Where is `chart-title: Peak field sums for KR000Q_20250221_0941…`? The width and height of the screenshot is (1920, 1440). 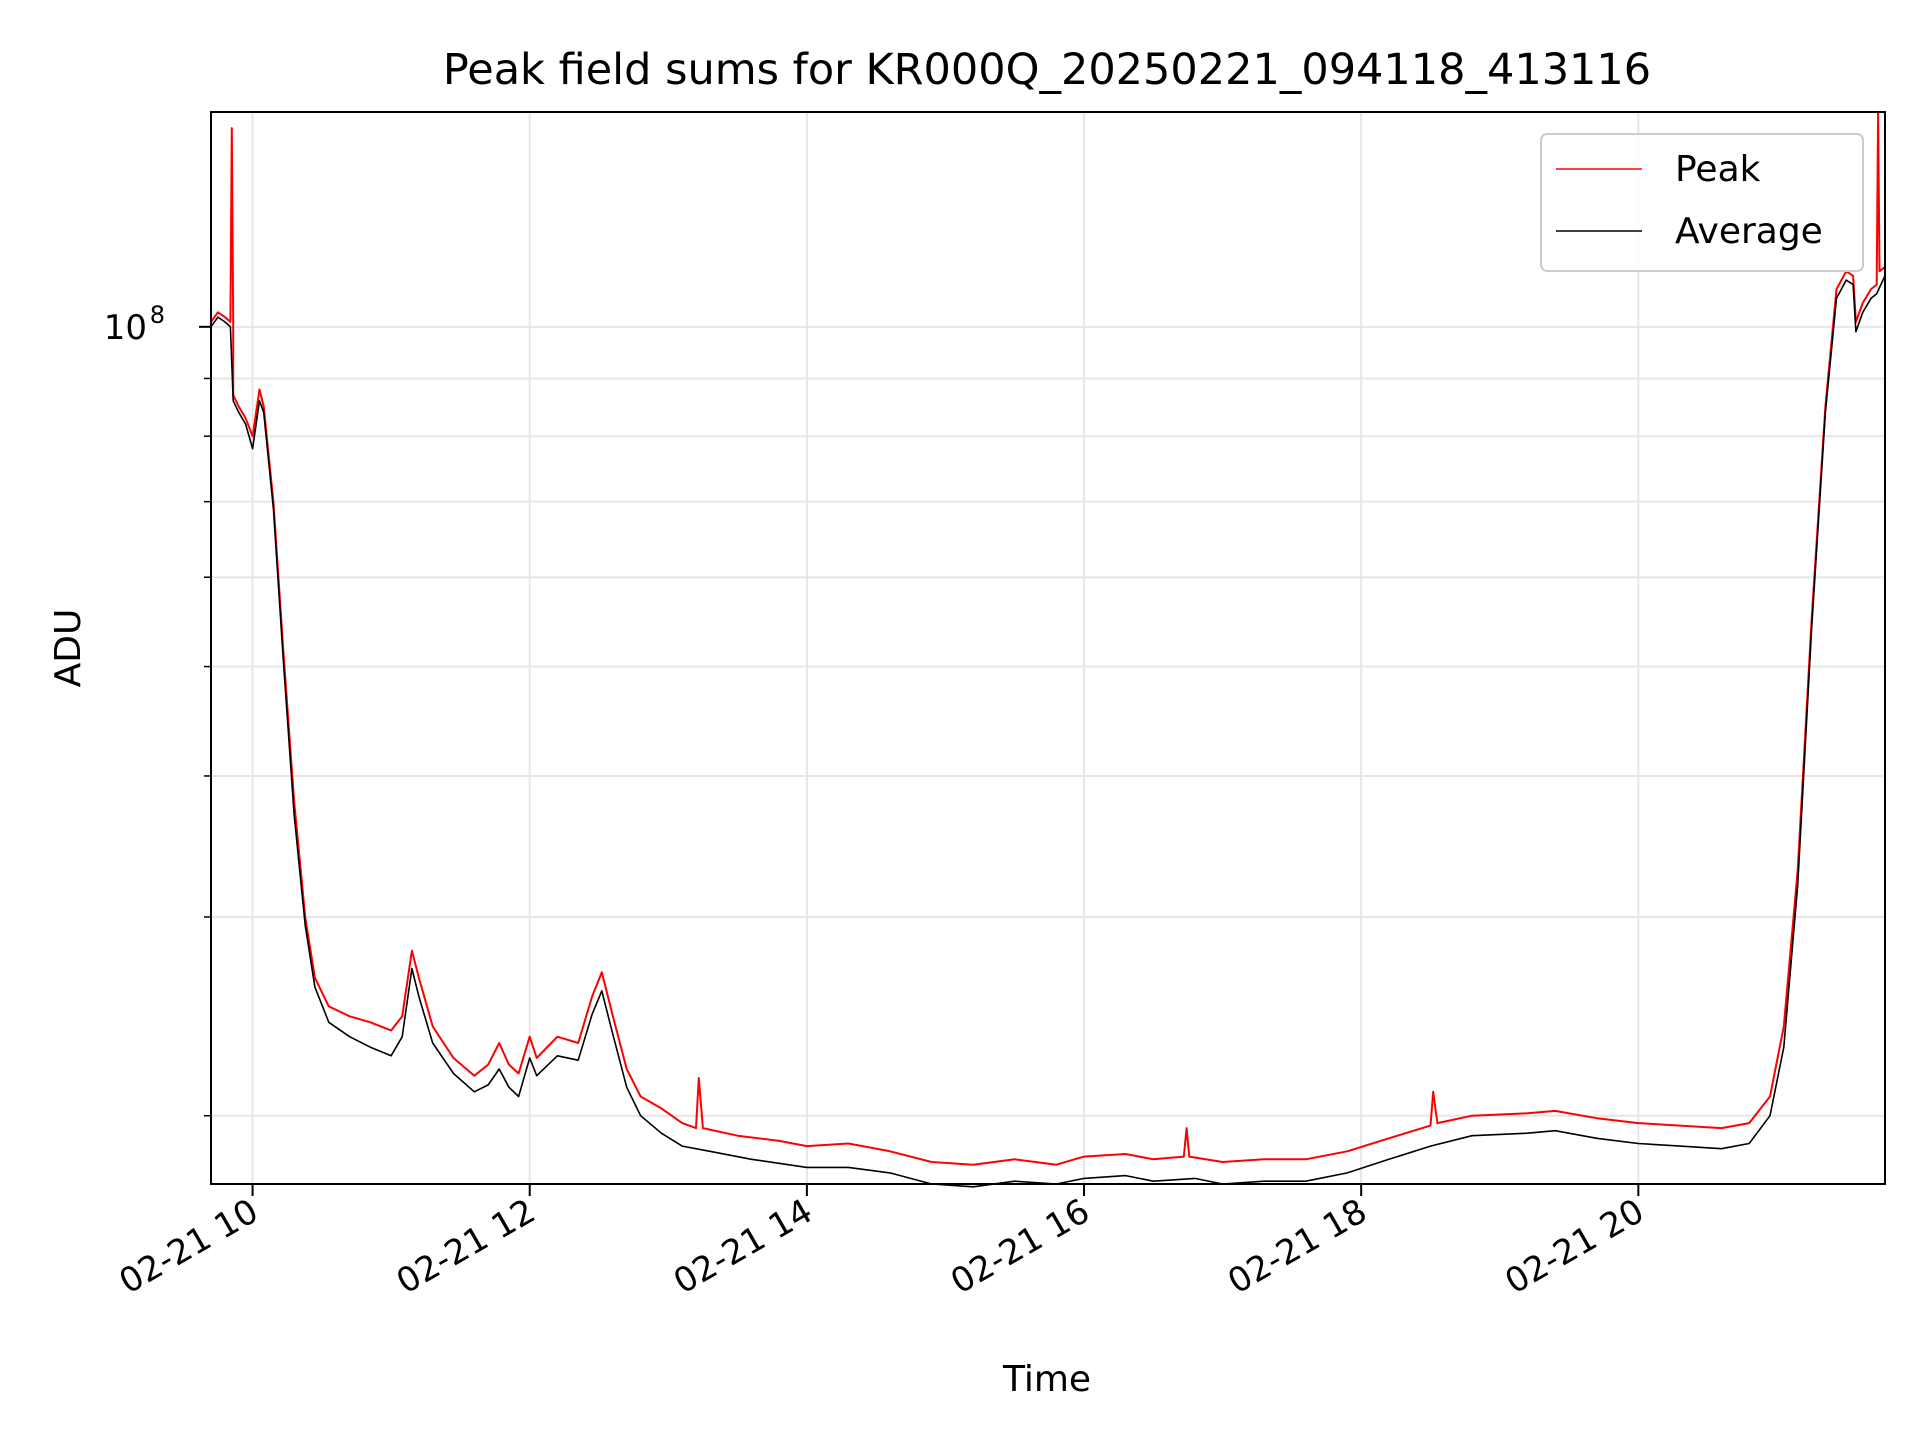 chart-title: Peak field sums for KR000Q_20250221_0941… is located at coordinates (1047, 70).